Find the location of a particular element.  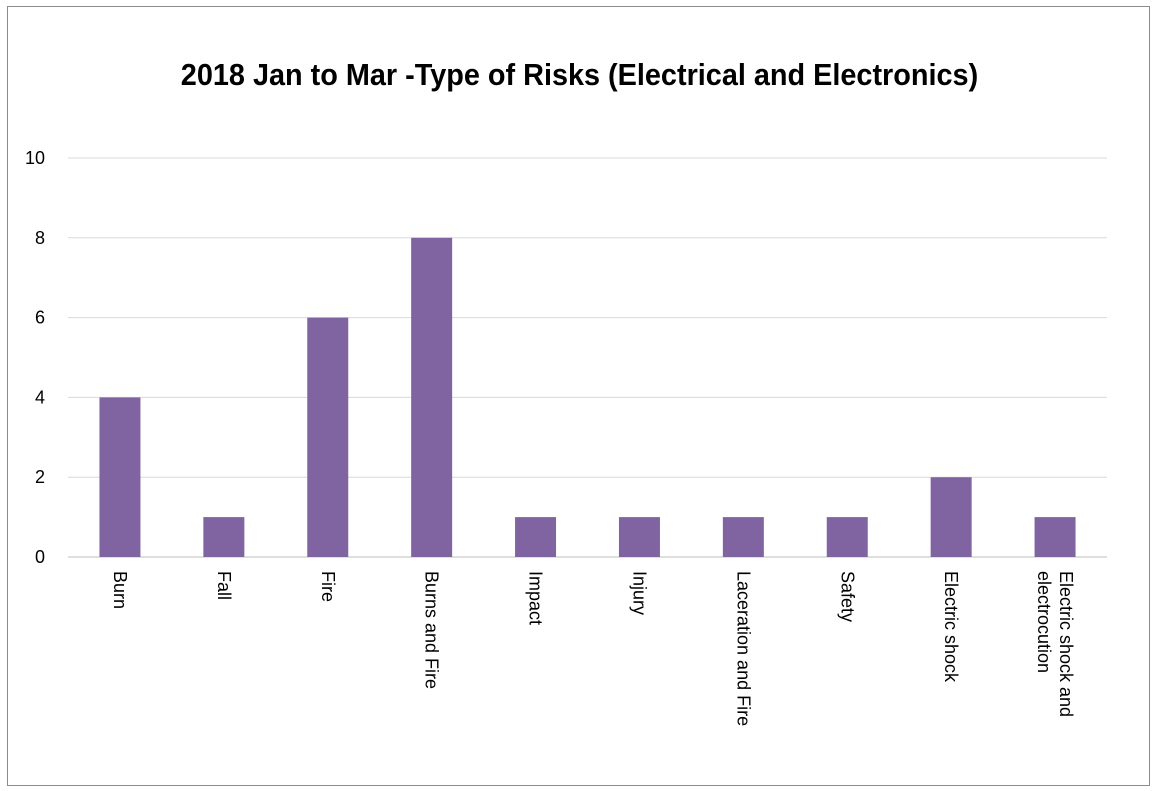

x-tick-label-line: Burns and Fire is located at coordinates (432, 630).